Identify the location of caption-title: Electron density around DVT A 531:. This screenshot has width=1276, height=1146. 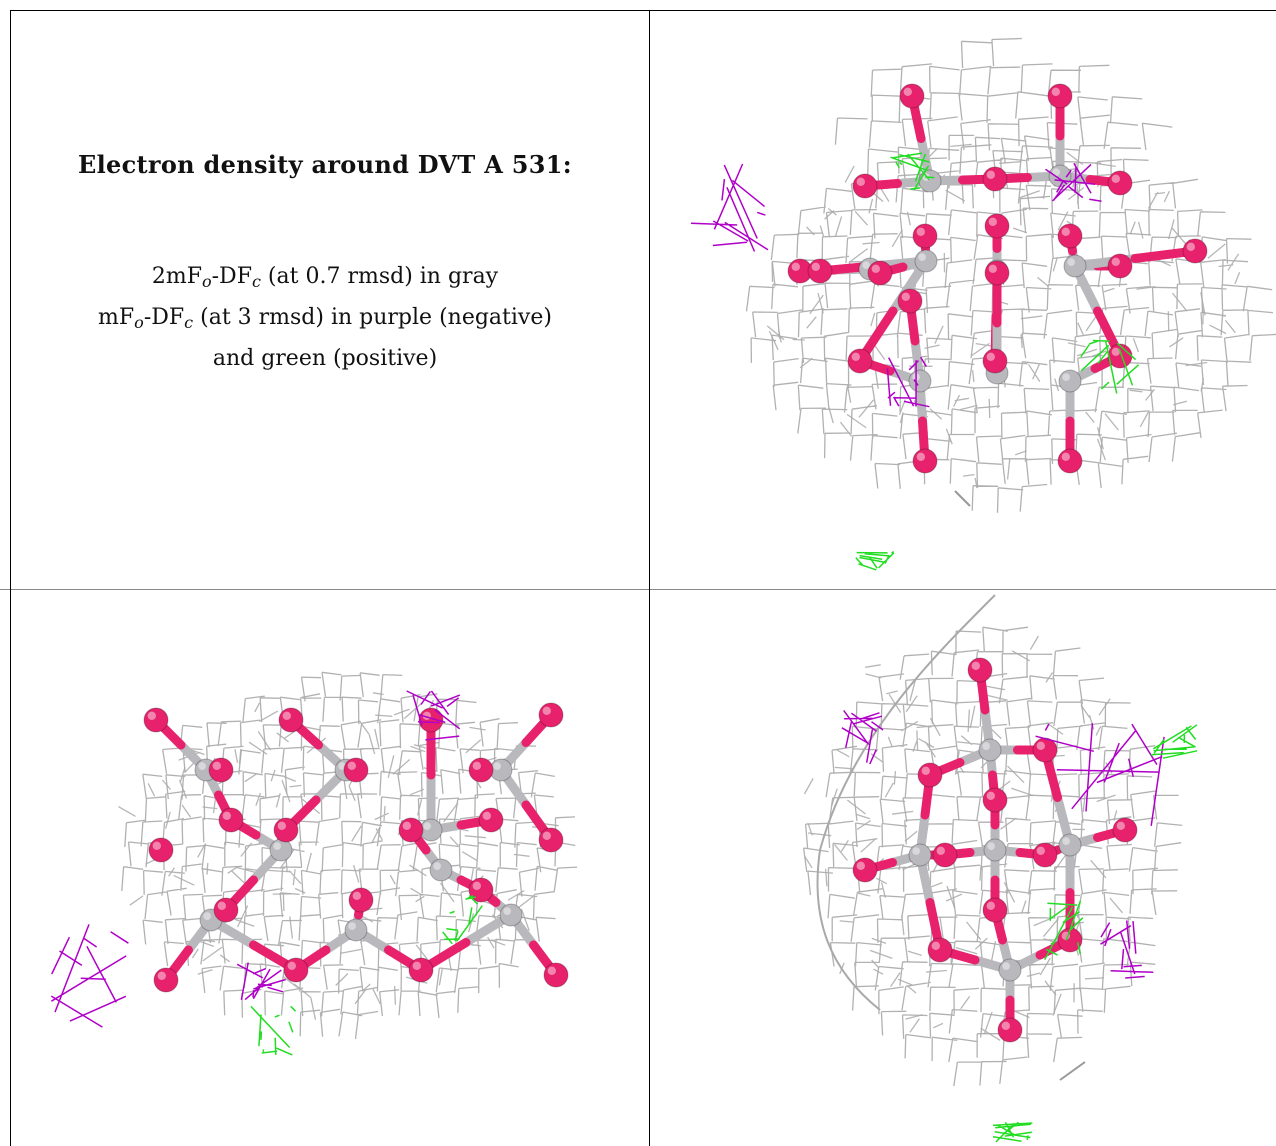
(325, 164).